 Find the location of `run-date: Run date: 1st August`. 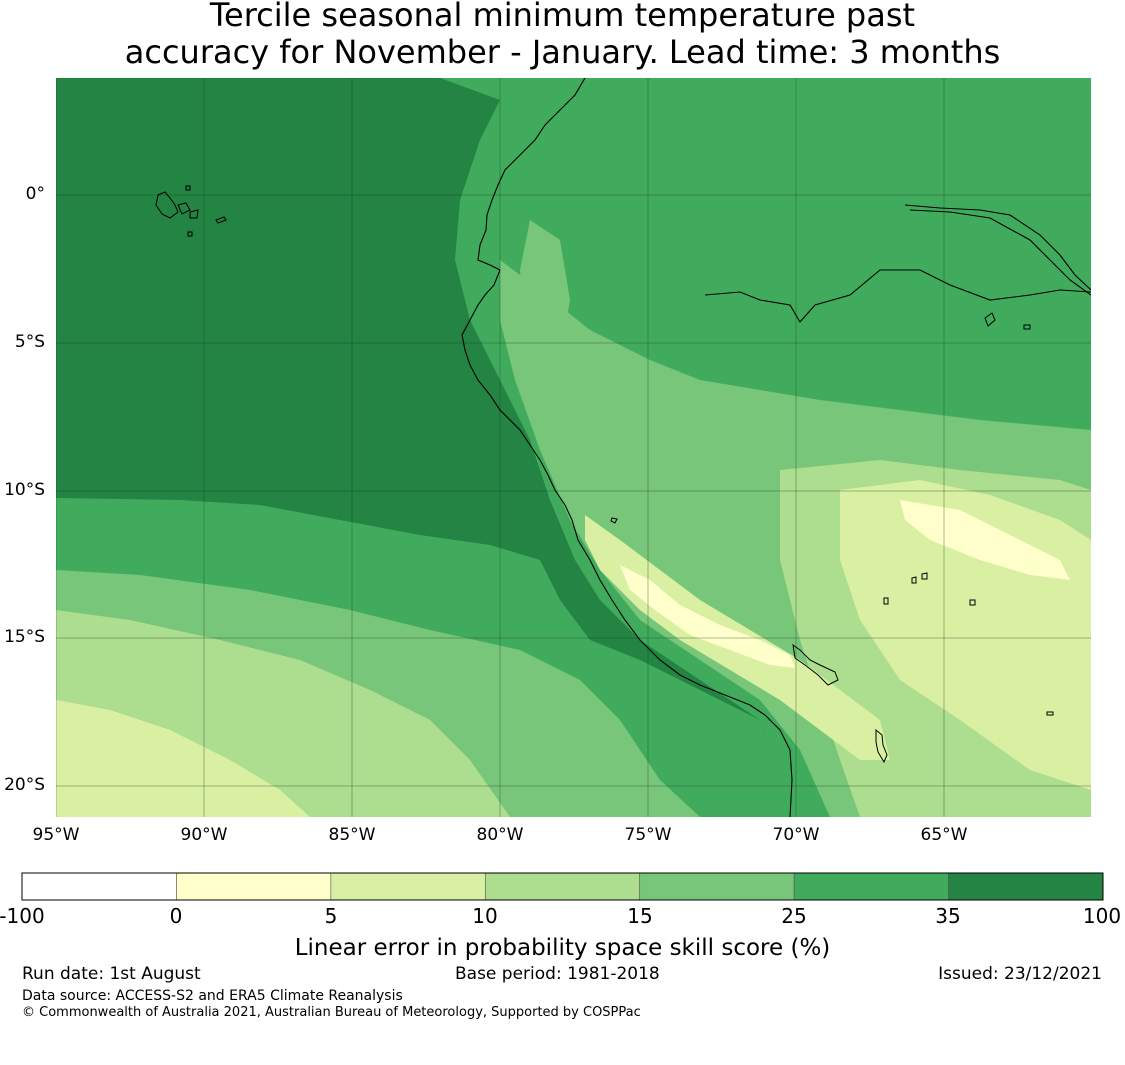

run-date: Run date: 1st August is located at coordinates (111, 974).